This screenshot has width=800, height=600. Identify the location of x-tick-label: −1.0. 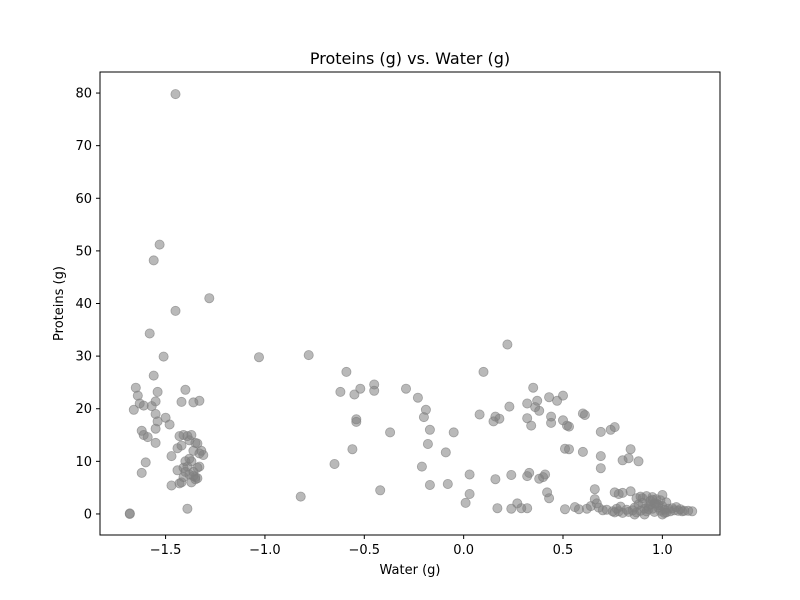
(265, 550).